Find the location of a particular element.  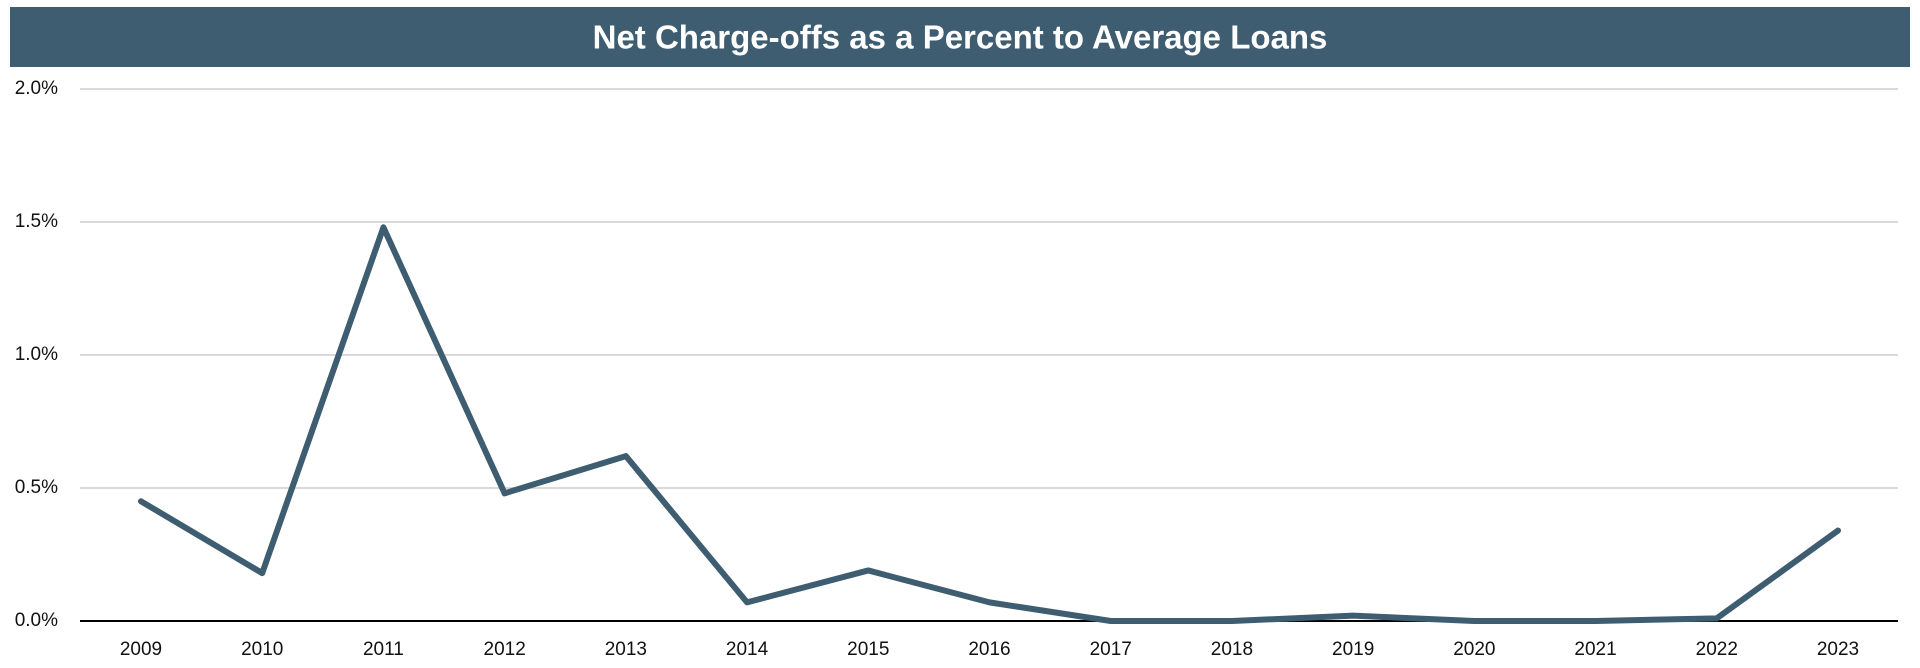

x-tick-label: 2020 is located at coordinates (1474, 649).